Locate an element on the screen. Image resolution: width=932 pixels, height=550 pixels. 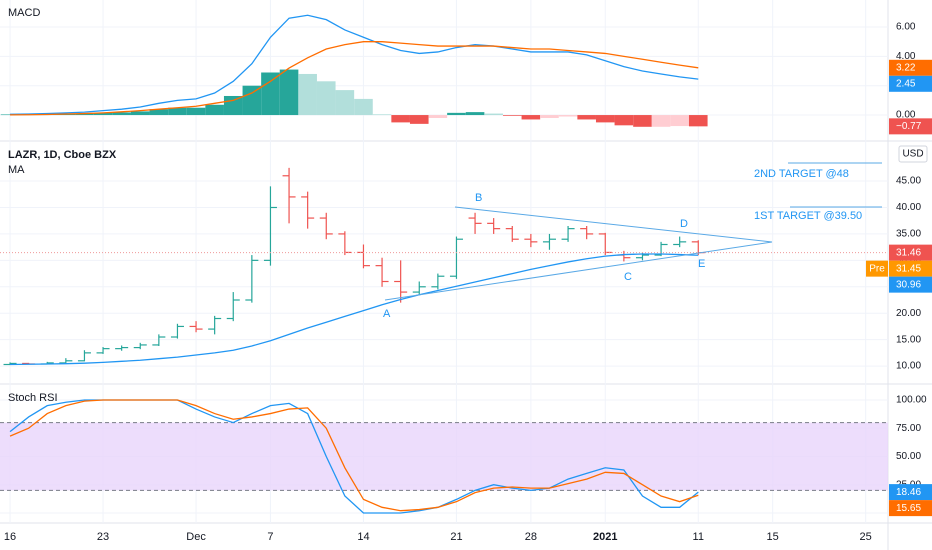
panel-subtitle: MA is located at coordinates (16, 170).